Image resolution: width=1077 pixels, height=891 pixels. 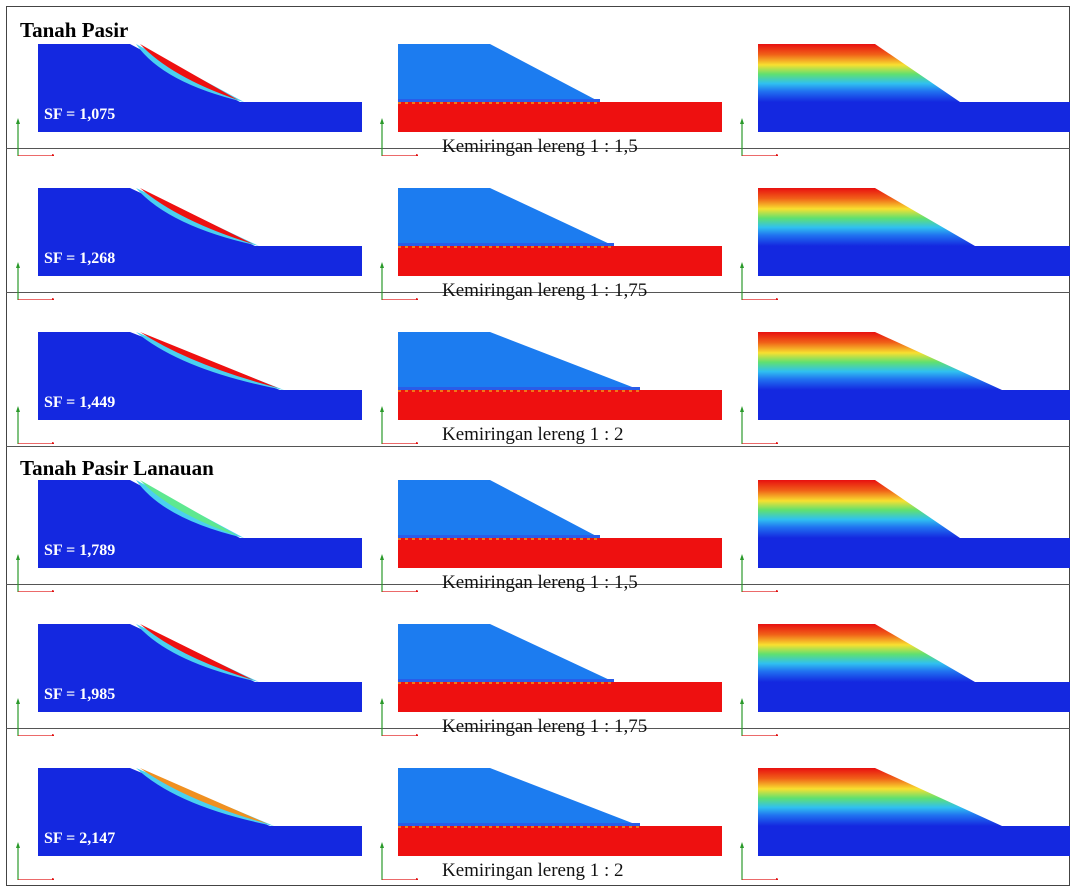 I want to click on safety-factor-label: SF = 1,789, so click(x=80, y=550).